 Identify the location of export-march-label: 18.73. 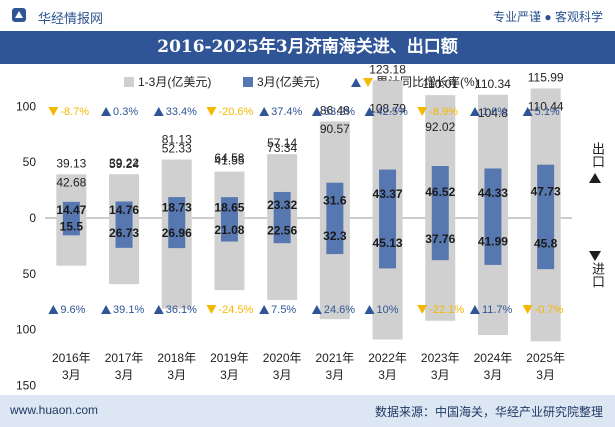
(177, 208).